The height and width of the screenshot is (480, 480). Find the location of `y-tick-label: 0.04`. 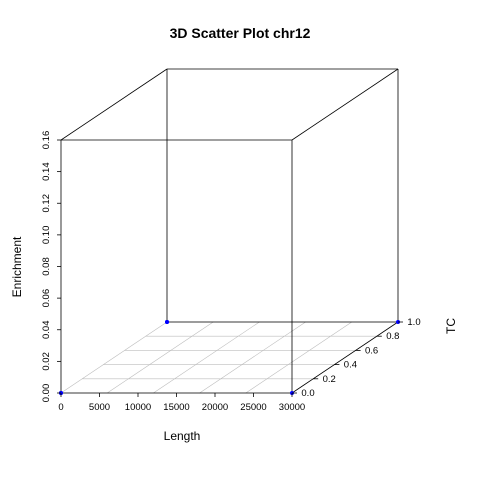

y-tick-label: 0.04 is located at coordinates (46, 330).